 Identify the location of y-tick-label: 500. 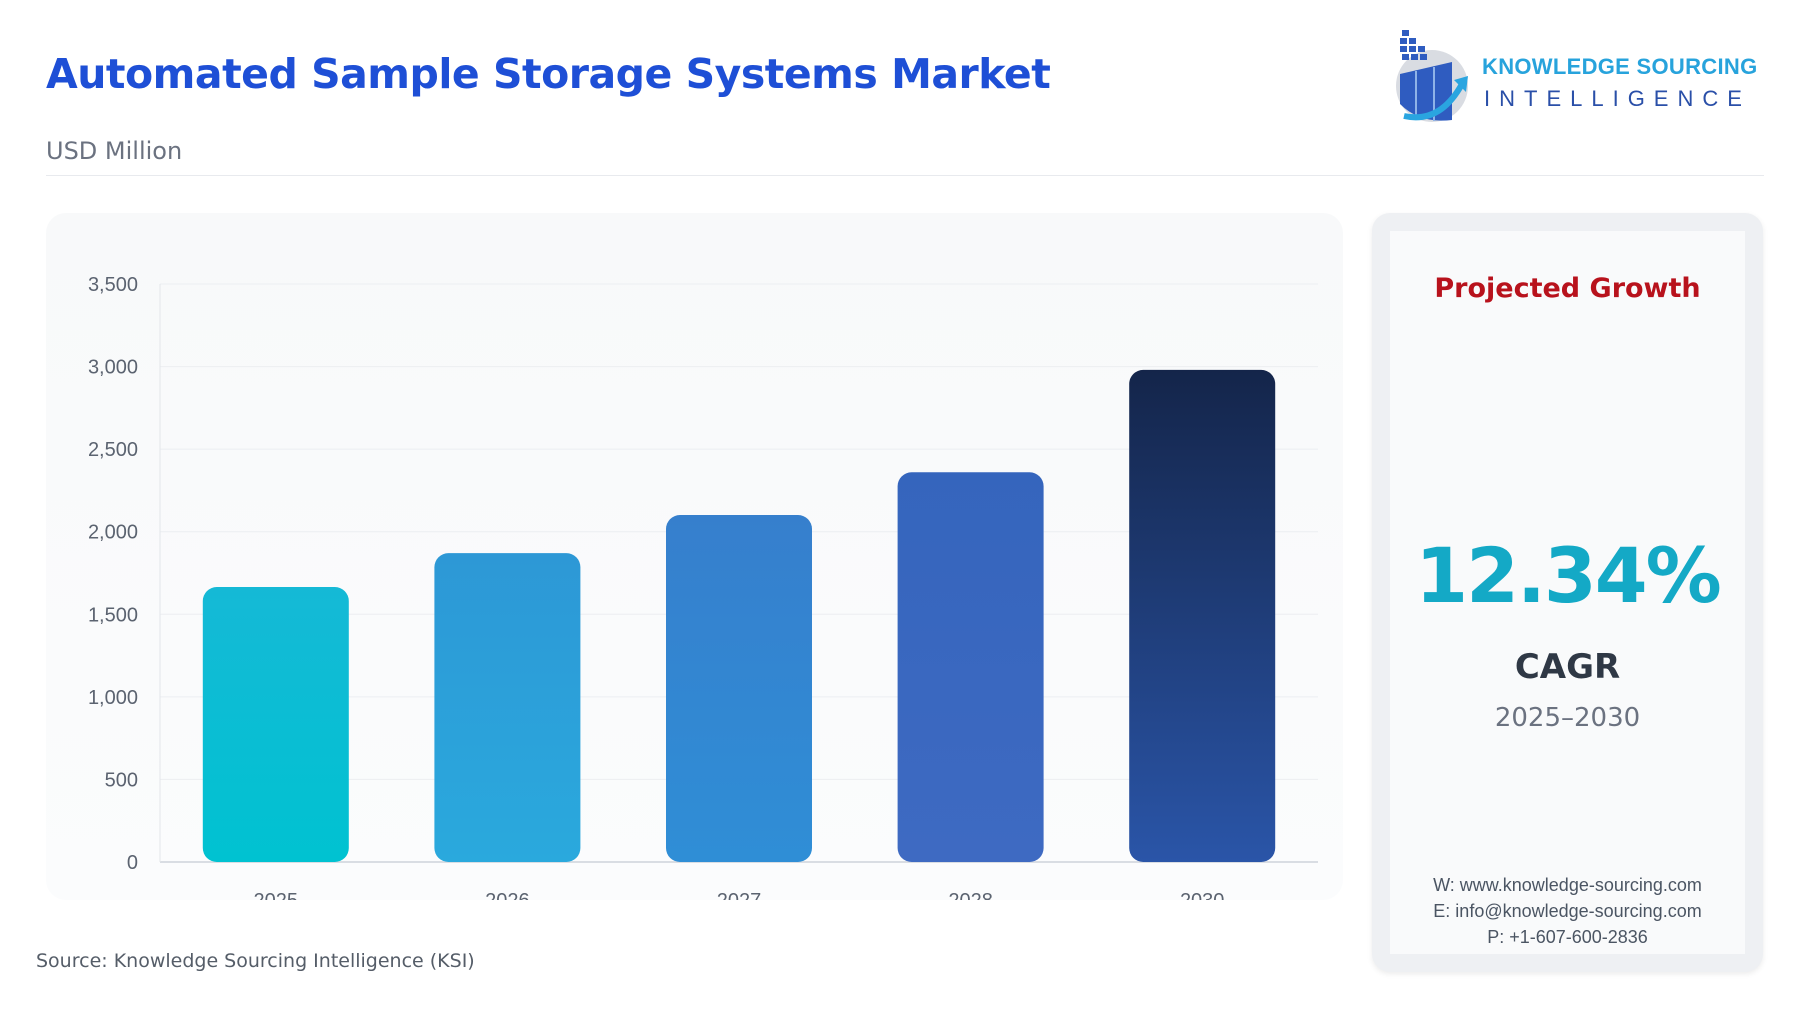
(121, 780).